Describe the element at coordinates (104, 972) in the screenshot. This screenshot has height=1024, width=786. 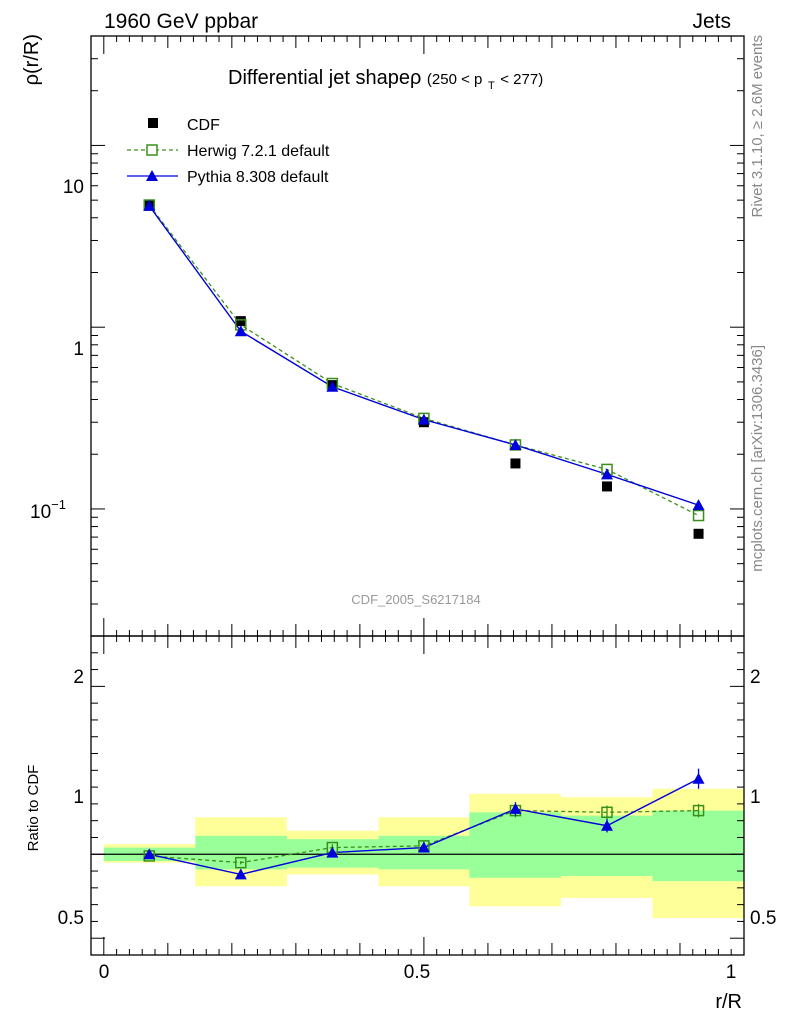
I see `xtick-label-0: 0` at that location.